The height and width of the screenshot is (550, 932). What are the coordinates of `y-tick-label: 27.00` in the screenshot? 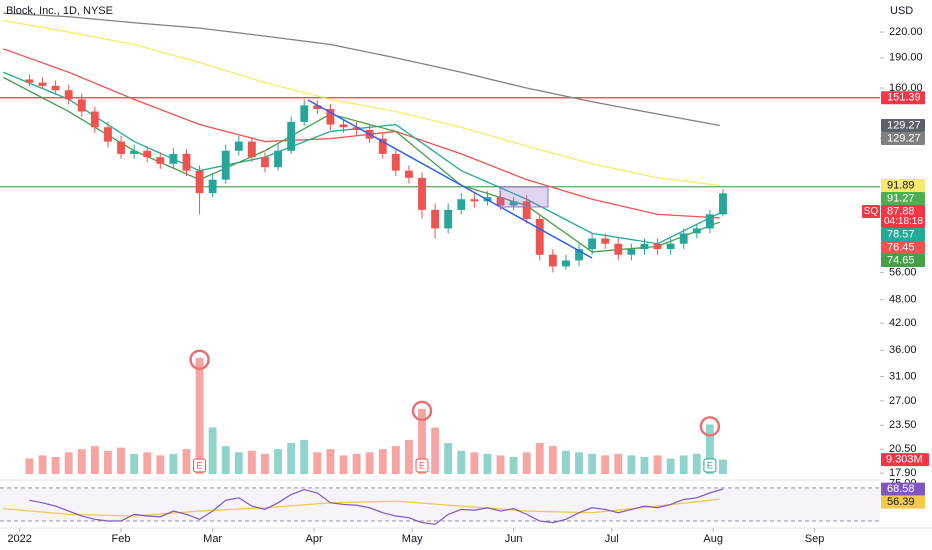 It's located at (903, 401).